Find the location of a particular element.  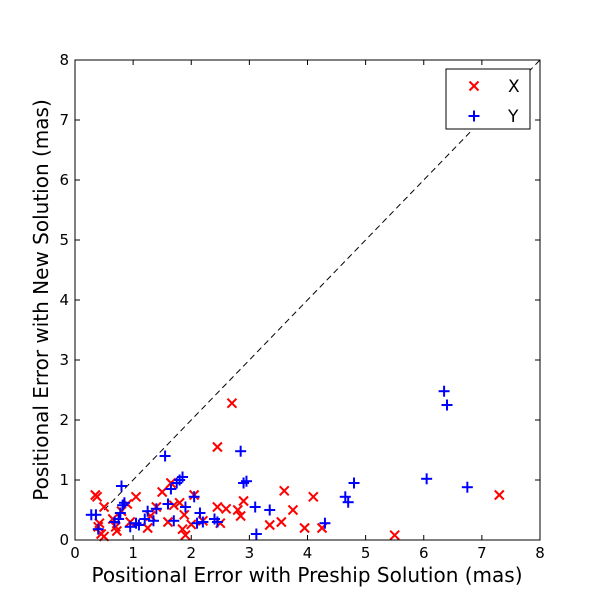

y-tick-label: 6 is located at coordinates (64, 180).